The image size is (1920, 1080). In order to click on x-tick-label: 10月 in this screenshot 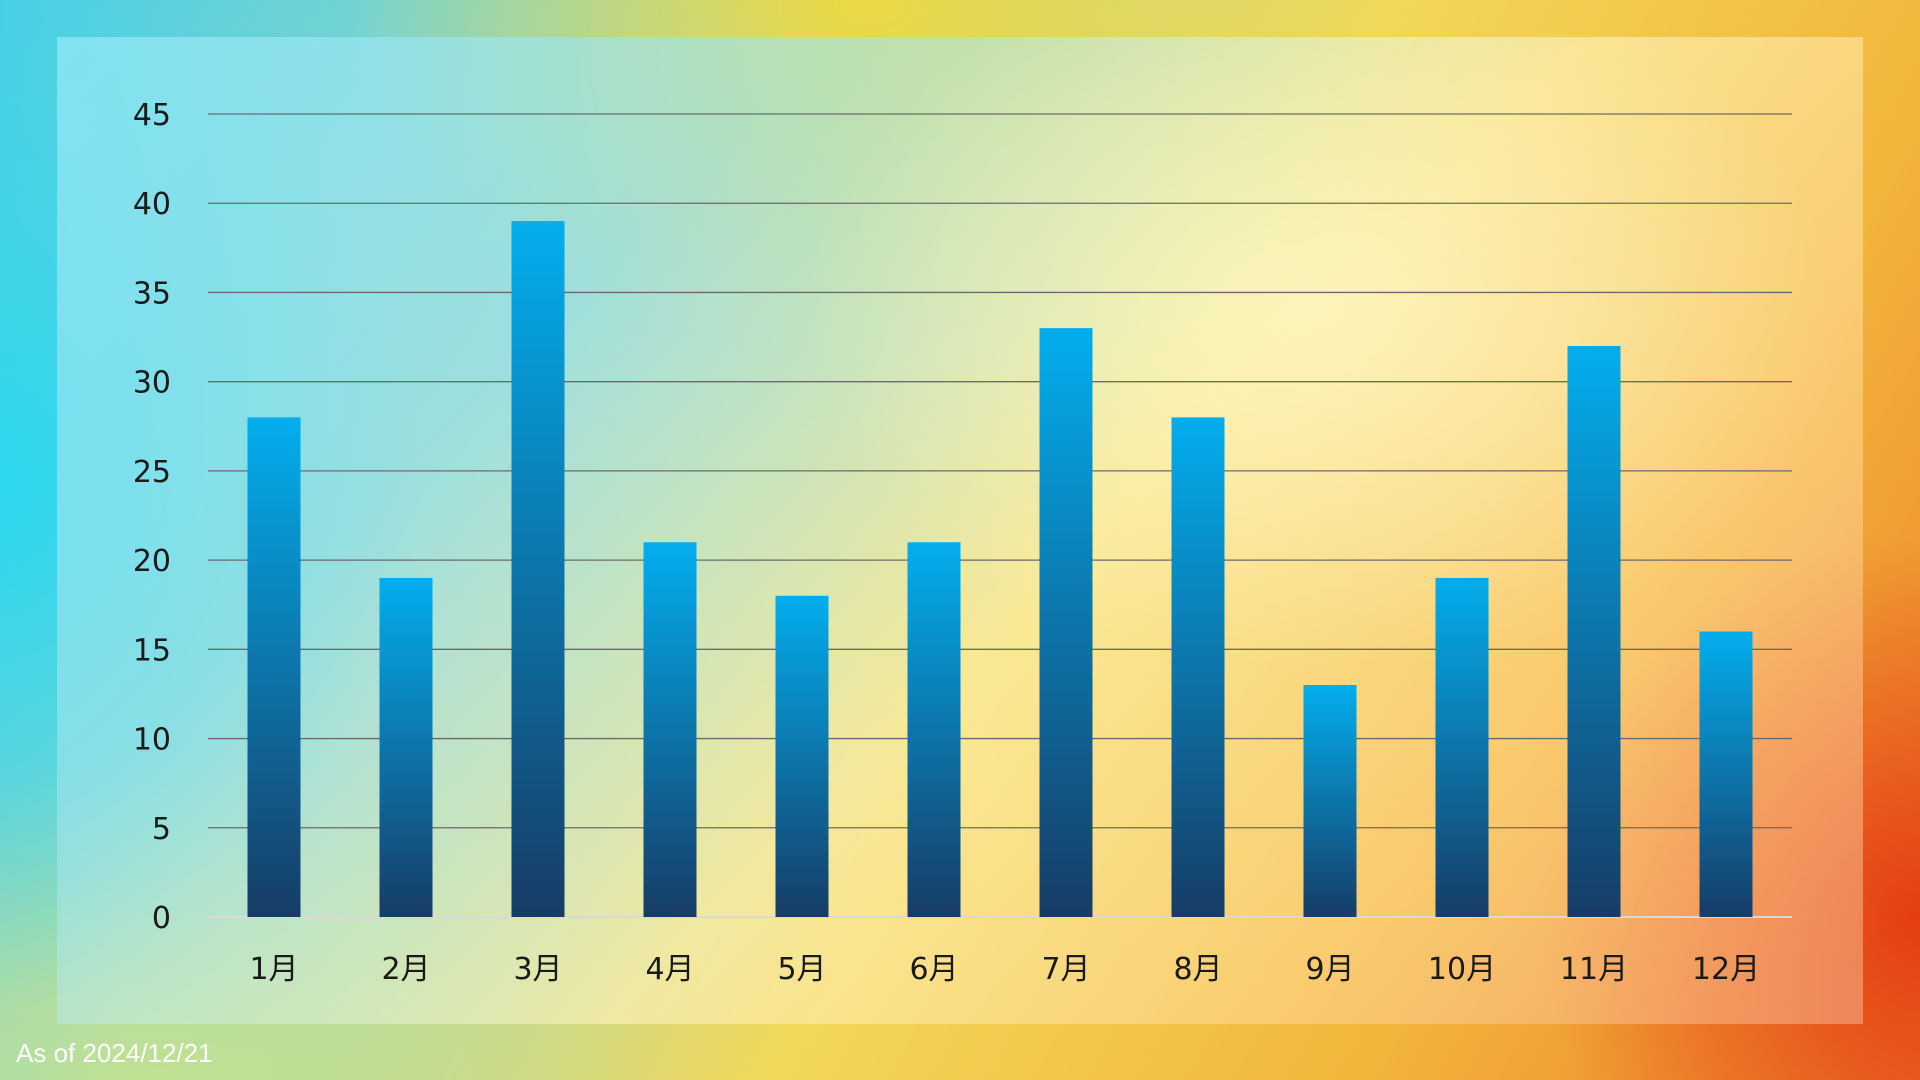, I will do `click(1462, 969)`.